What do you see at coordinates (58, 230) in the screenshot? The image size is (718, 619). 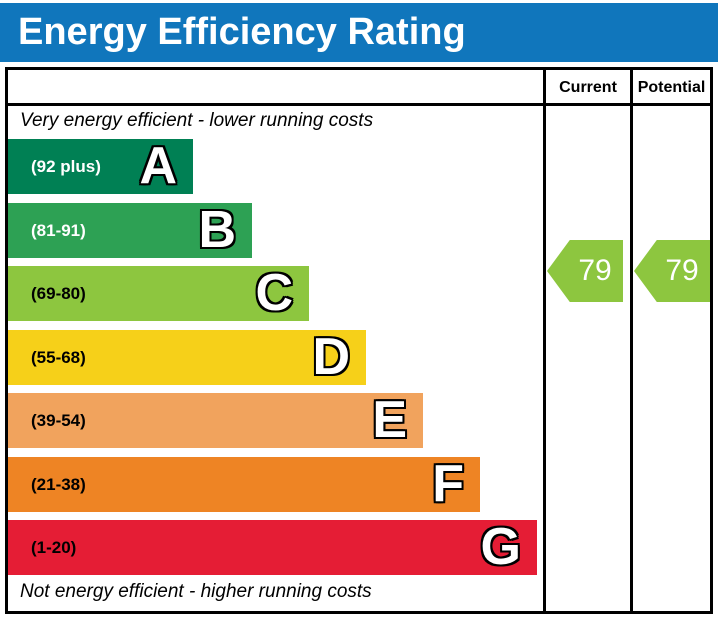 I see `band-range-label: (81-91)` at bounding box center [58, 230].